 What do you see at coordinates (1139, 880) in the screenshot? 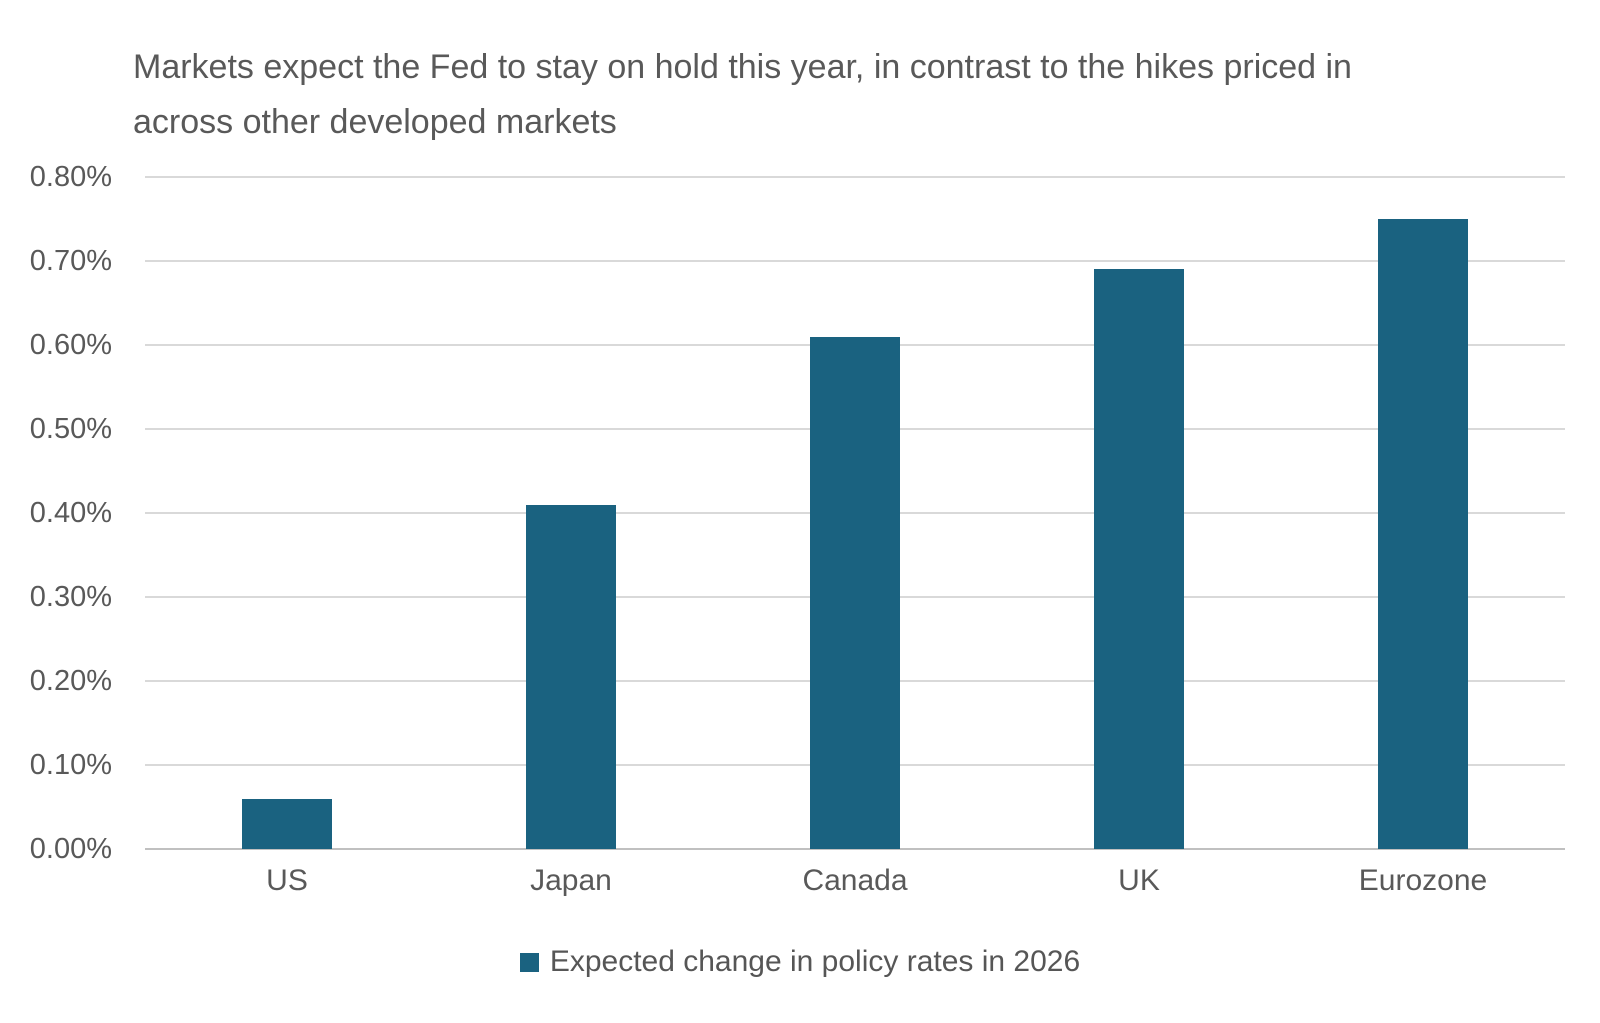
I see `x-axis-tick-label: UK` at bounding box center [1139, 880].